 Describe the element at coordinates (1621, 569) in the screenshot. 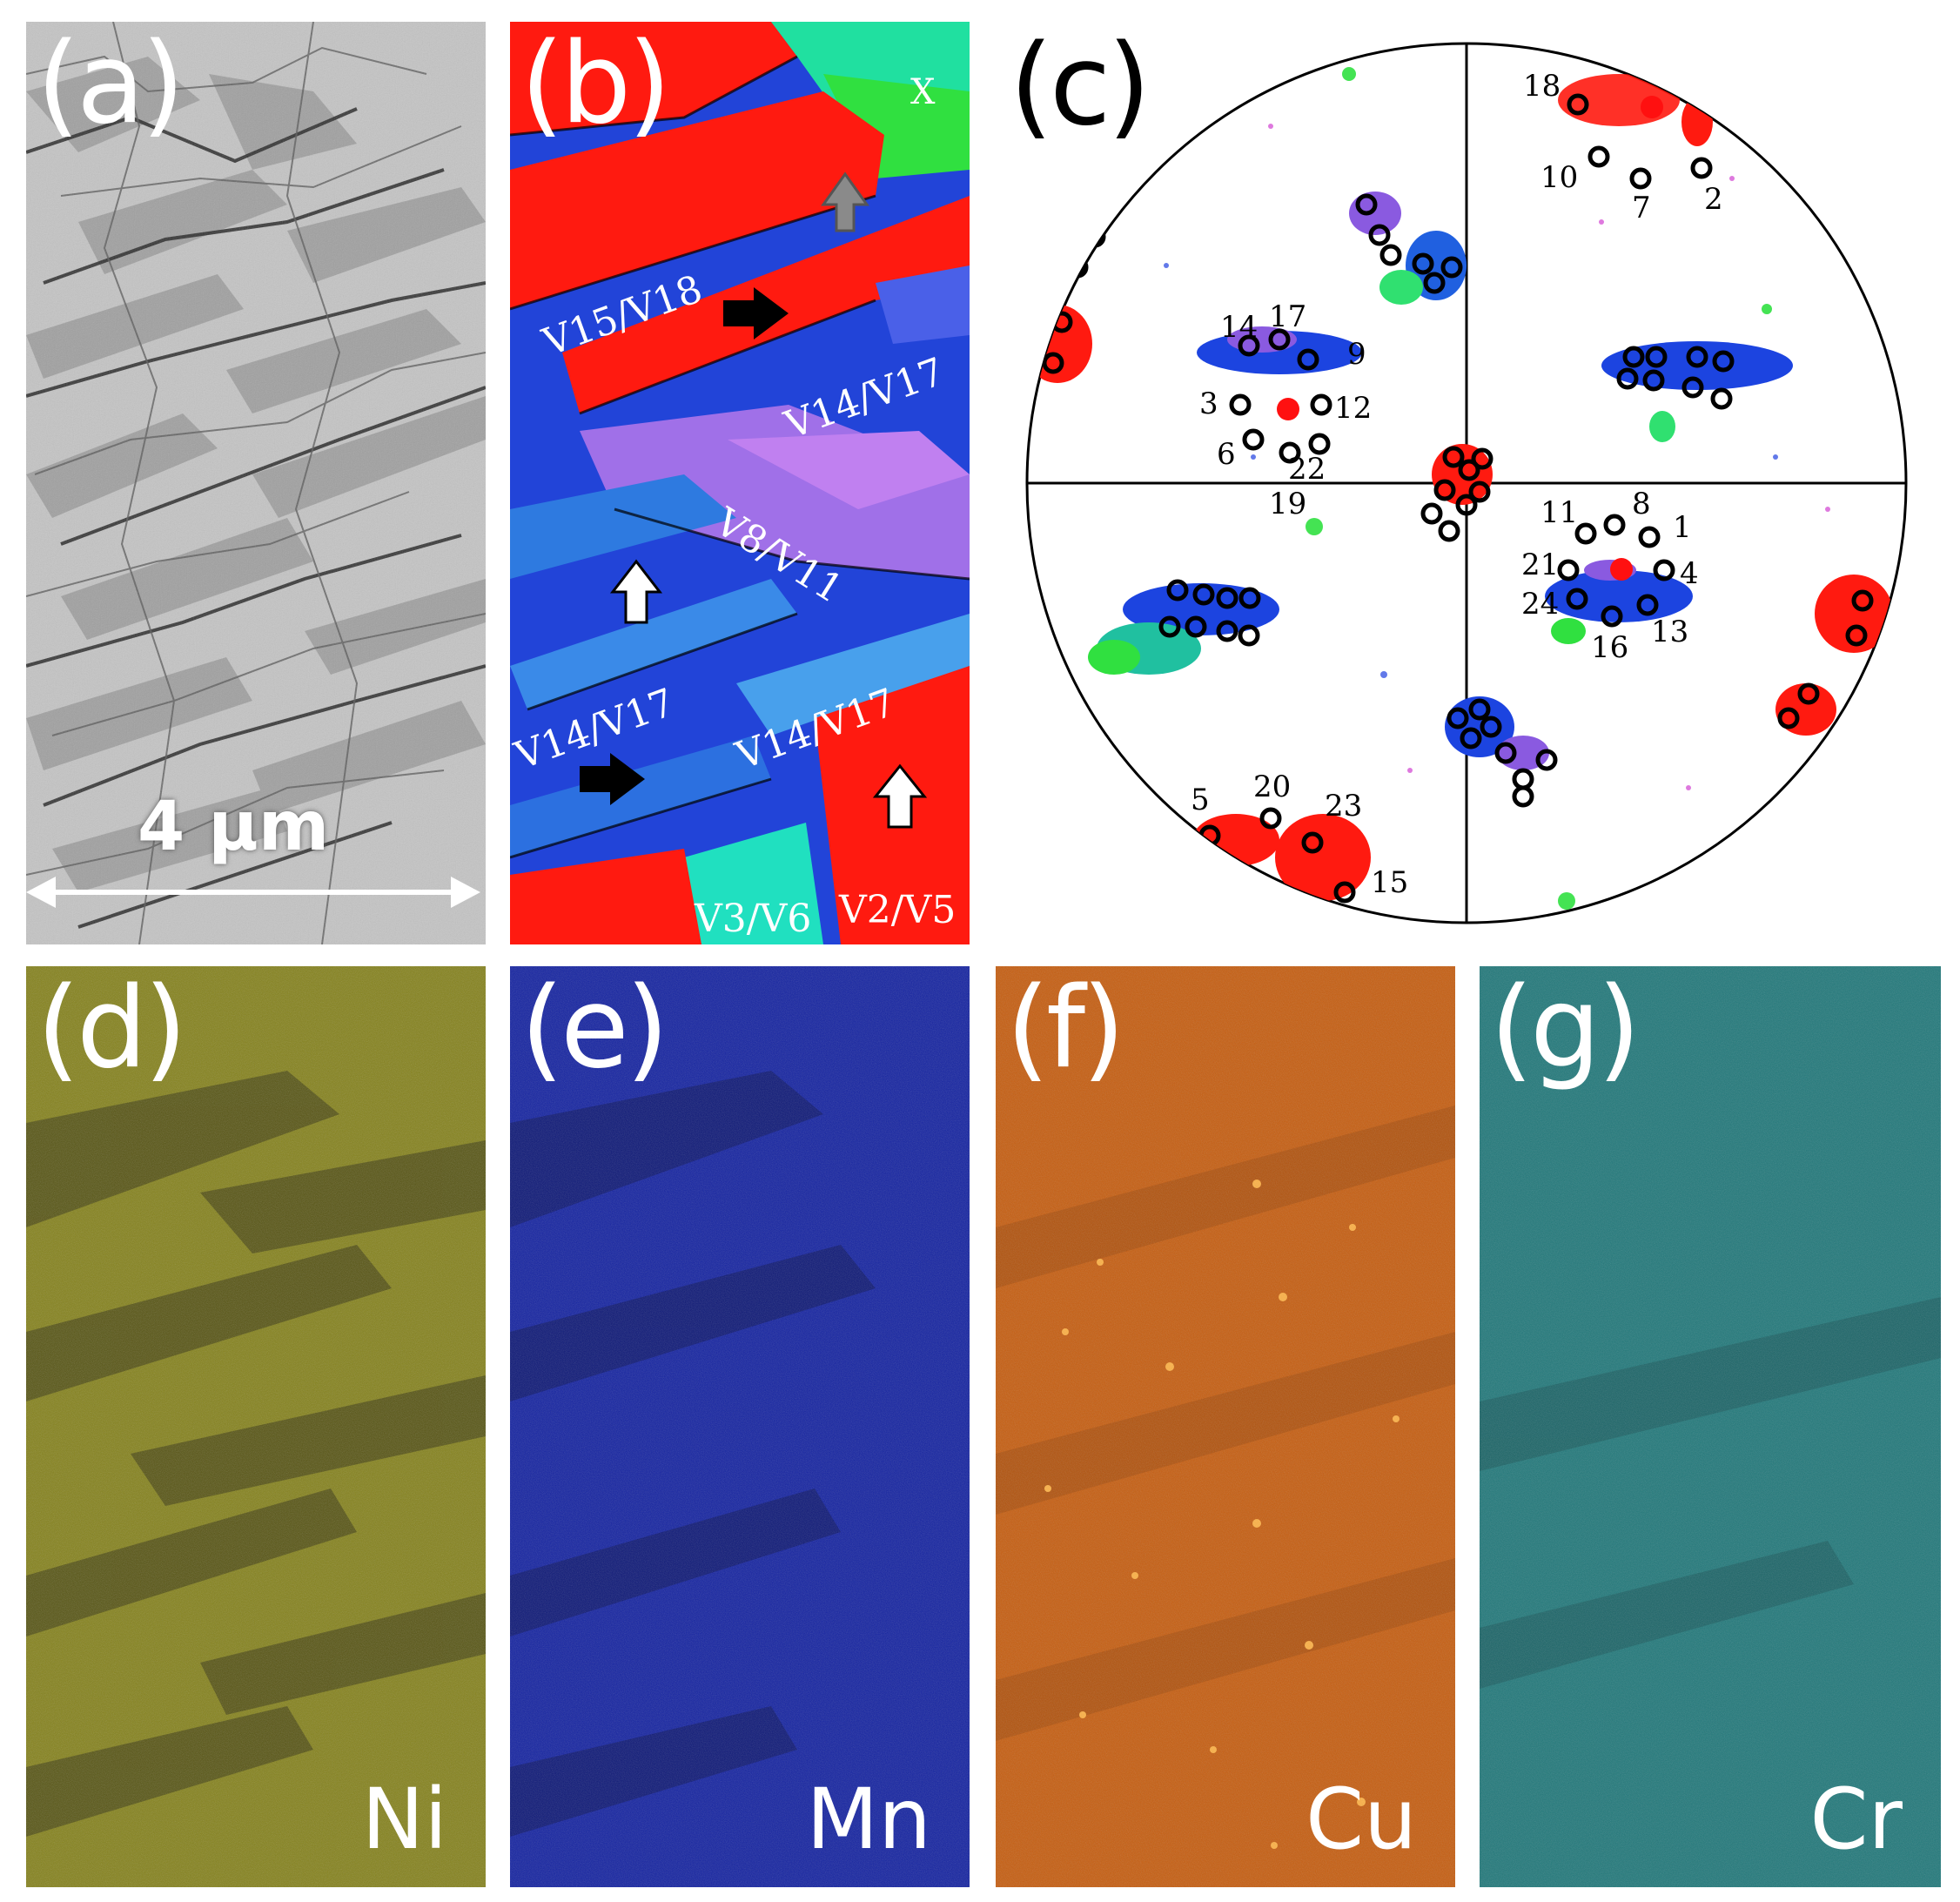

I see `red-marker-right` at that location.